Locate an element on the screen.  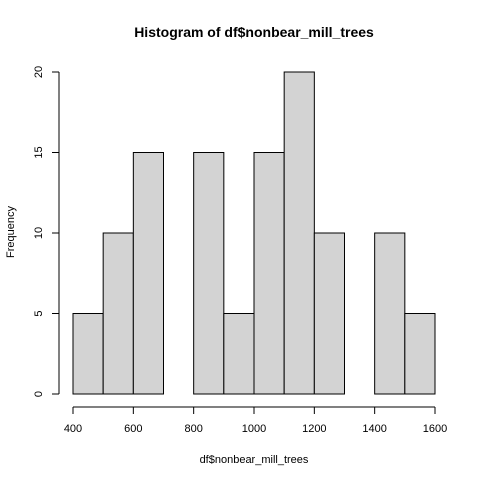
x-tick-label: 400 is located at coordinates (73, 429).